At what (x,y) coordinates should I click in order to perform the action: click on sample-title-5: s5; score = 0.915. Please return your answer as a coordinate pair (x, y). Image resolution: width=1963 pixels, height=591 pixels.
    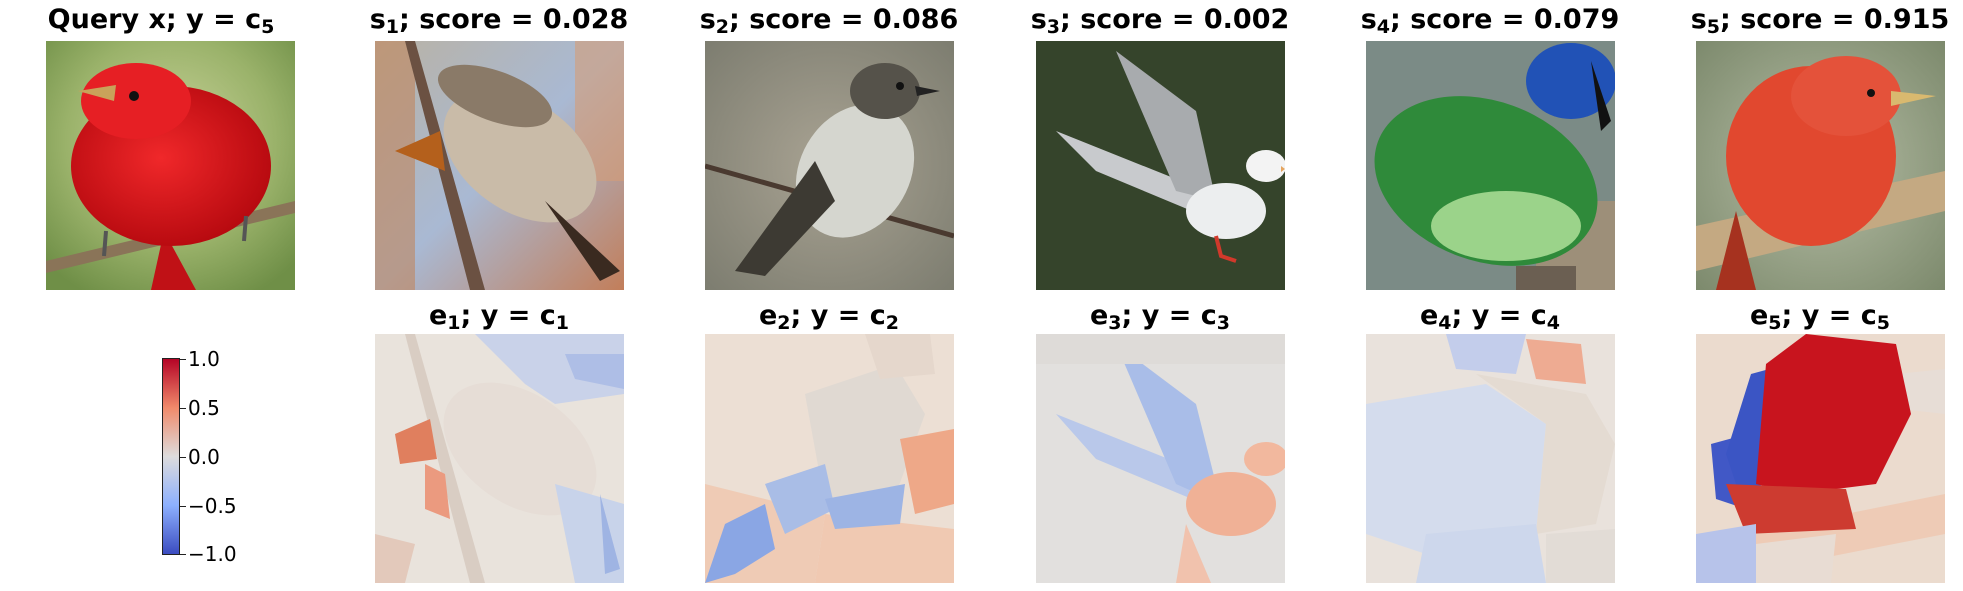
    Looking at the image, I should click on (1820, 21).